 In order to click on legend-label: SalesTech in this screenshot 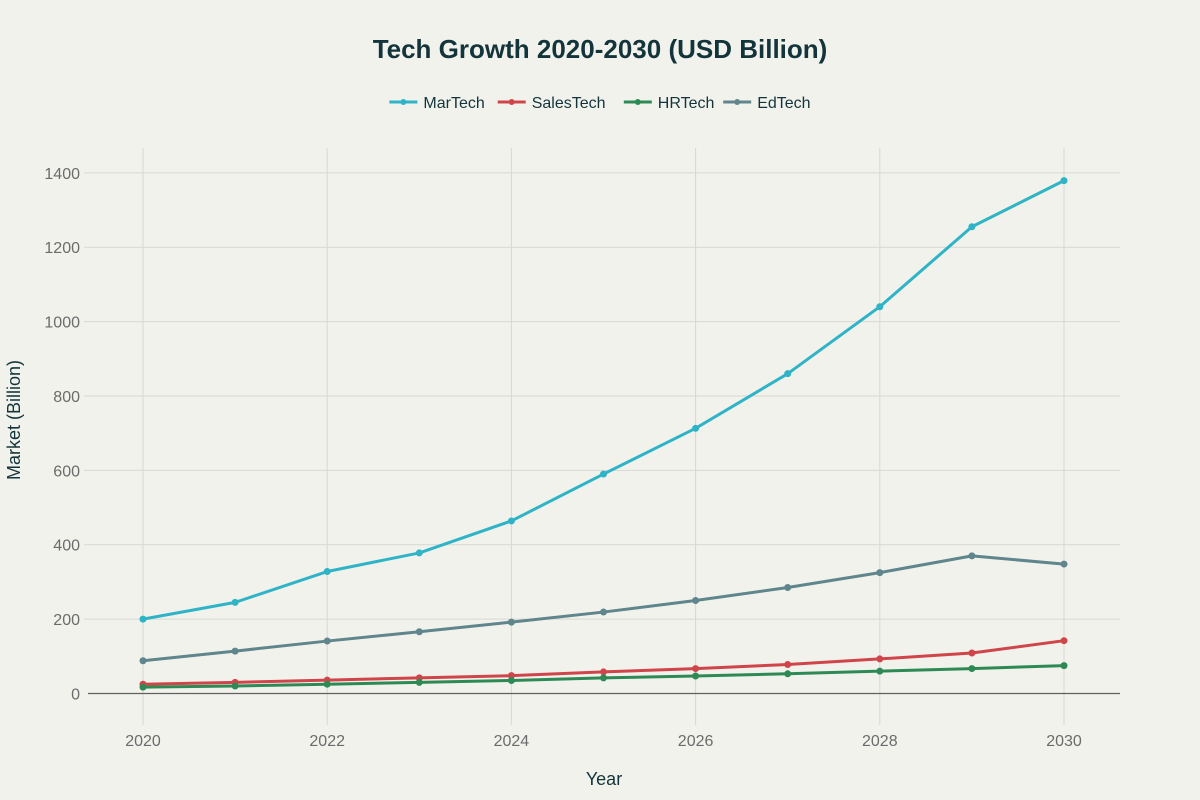, I will do `click(569, 103)`.